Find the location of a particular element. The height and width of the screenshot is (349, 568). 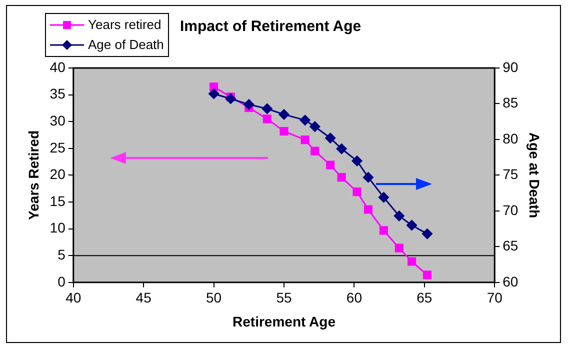

x-axis-title: Retirement Age is located at coordinates (284, 321).